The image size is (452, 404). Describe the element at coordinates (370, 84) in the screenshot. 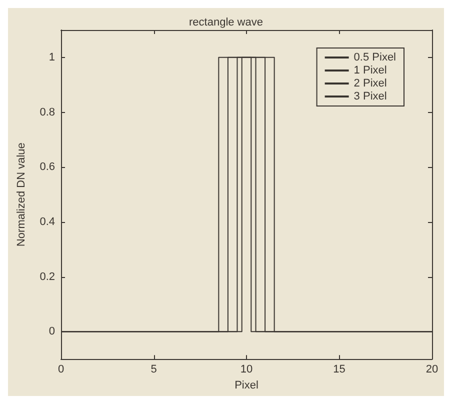

I see `legend-label: 2 Pixel` at that location.